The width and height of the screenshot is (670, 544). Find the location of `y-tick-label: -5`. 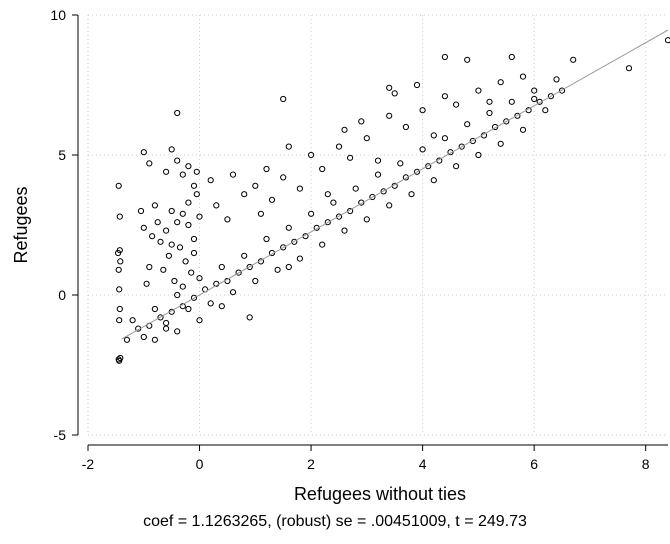

y-tick-label: -5 is located at coordinates (60, 435).